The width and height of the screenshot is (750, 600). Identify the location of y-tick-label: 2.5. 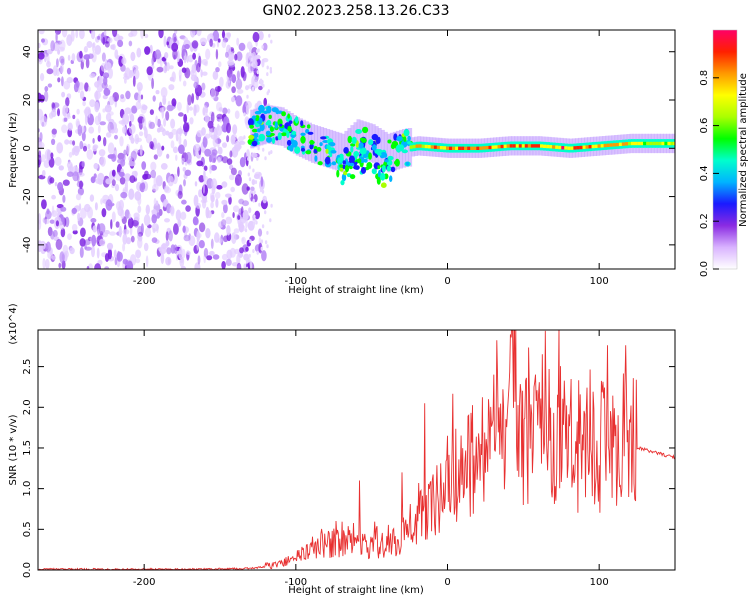
(27, 367).